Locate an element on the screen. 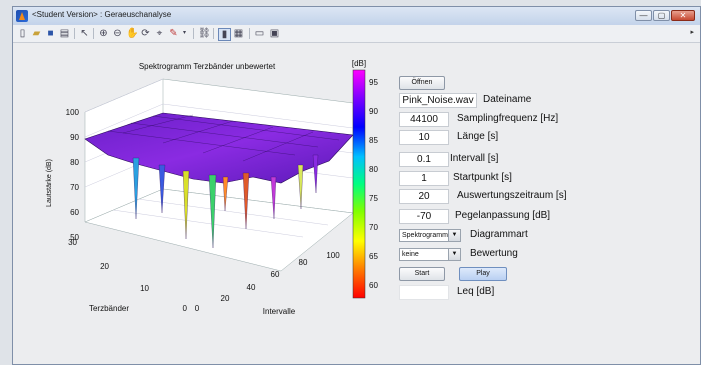  brush-icon: ✎ is located at coordinates (173, 33).